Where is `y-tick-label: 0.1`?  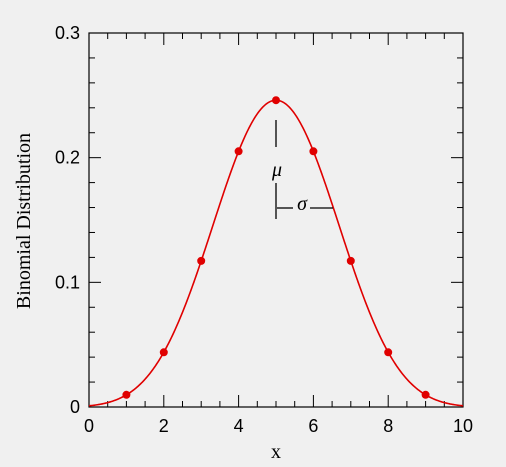
y-tick-label: 0.1 is located at coordinates (67, 282).